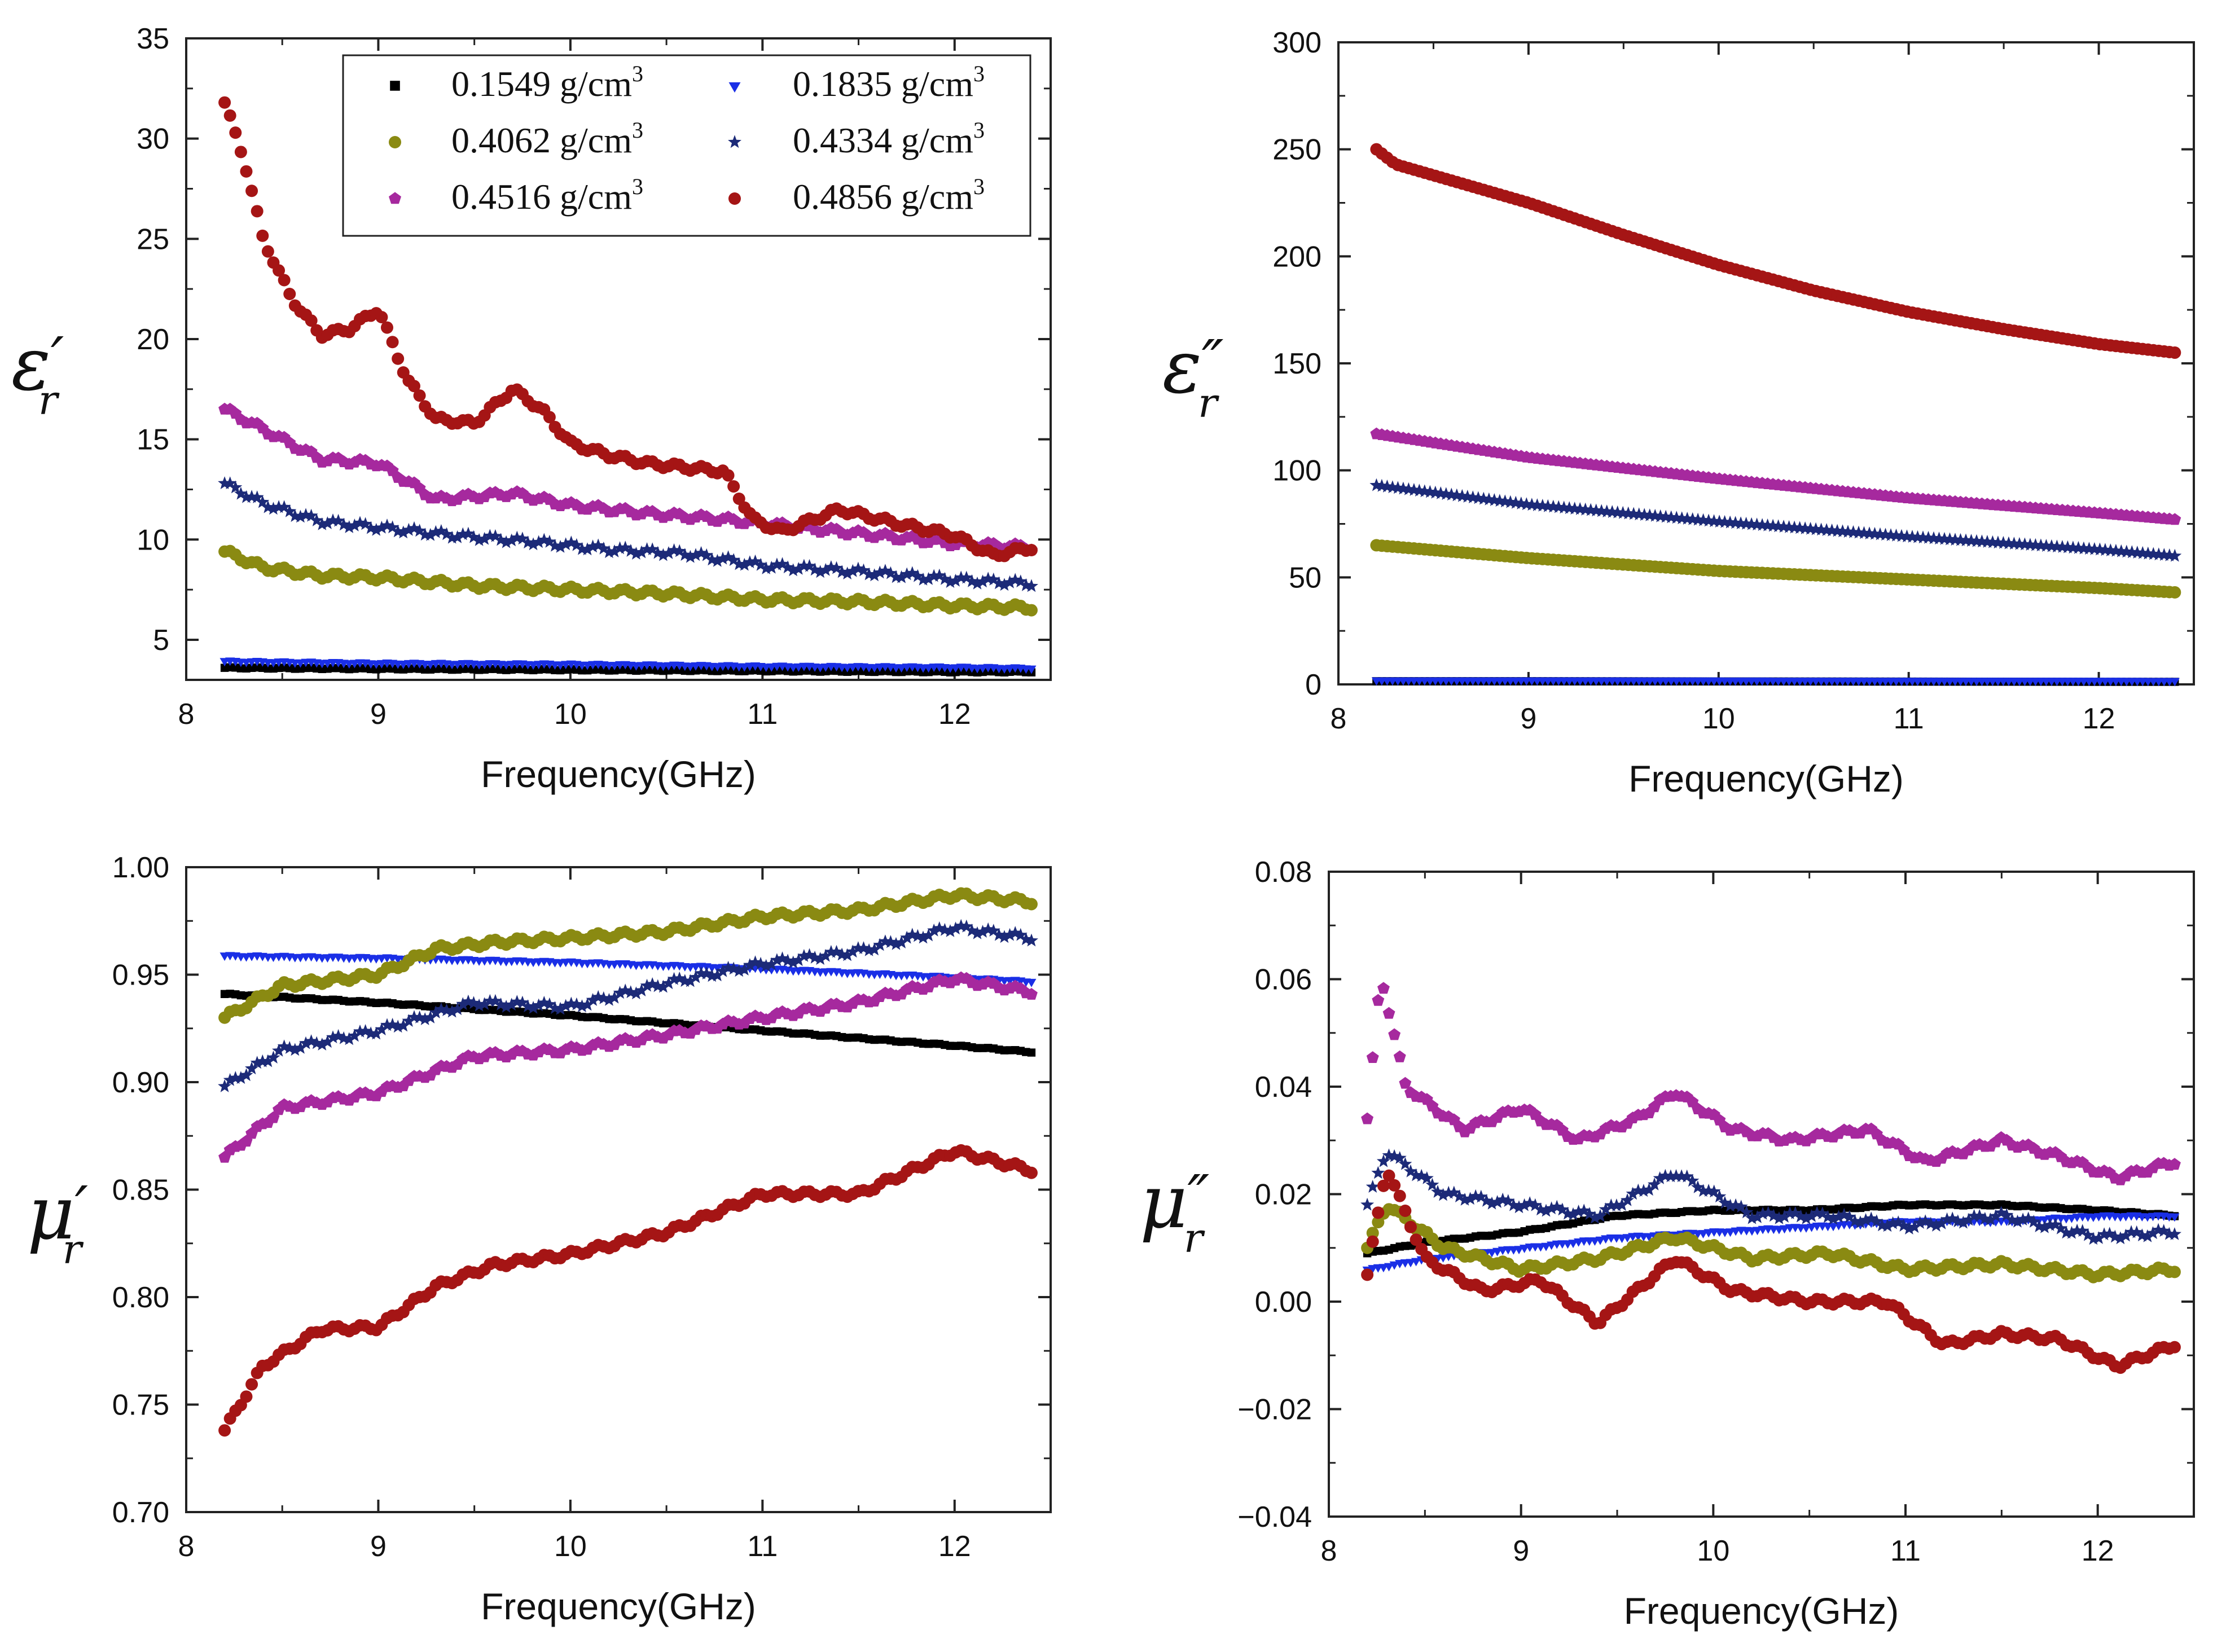 The height and width of the screenshot is (1652, 2226). What do you see at coordinates (140, 1191) in the screenshot?
I see `y-tick-label: 0.85` at bounding box center [140, 1191].